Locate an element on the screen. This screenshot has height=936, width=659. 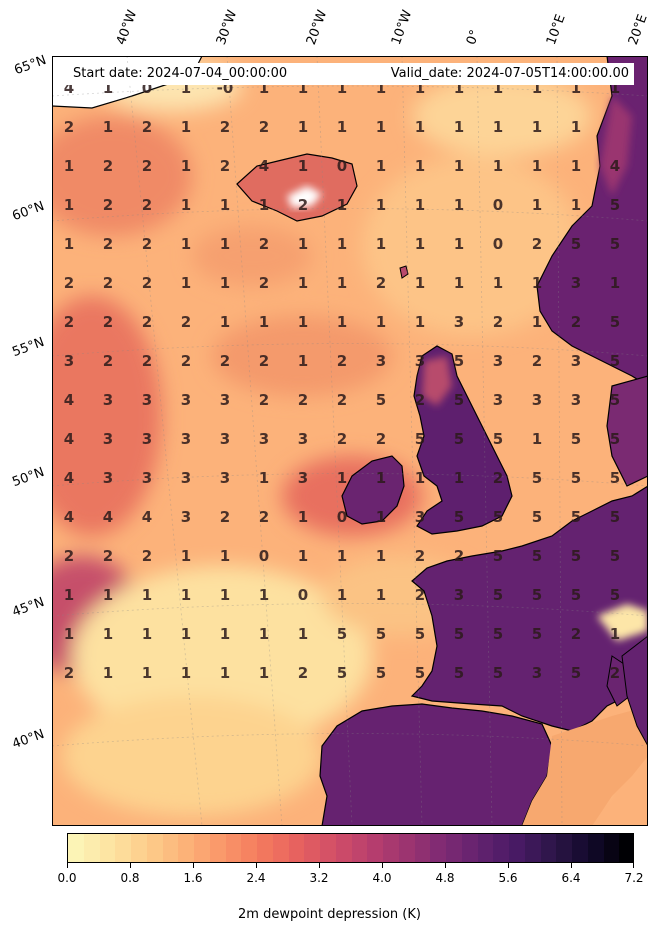
colorbar-tick-label: 7.2 is located at coordinates (634, 878).